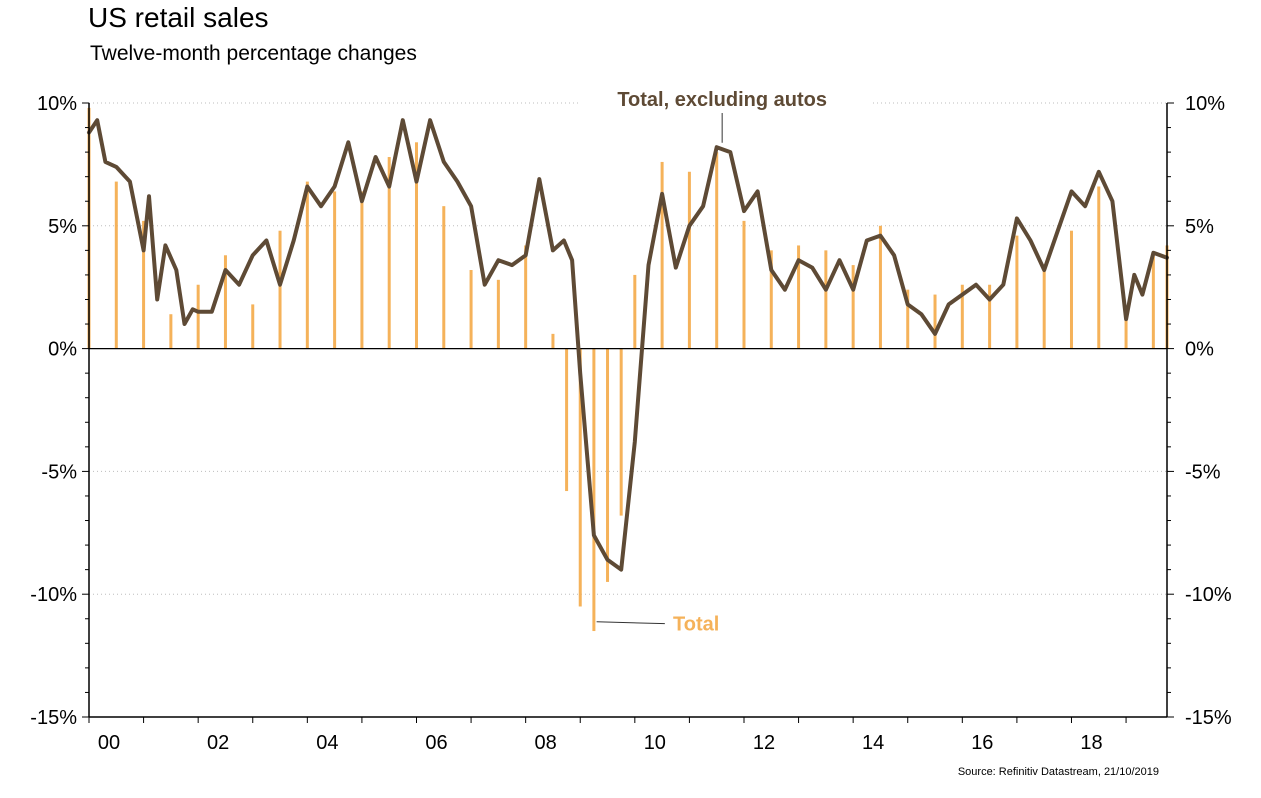 This screenshot has height=798, width=1261. Describe the element at coordinates (436, 743) in the screenshot. I see `x-tick-label: 06` at that location.